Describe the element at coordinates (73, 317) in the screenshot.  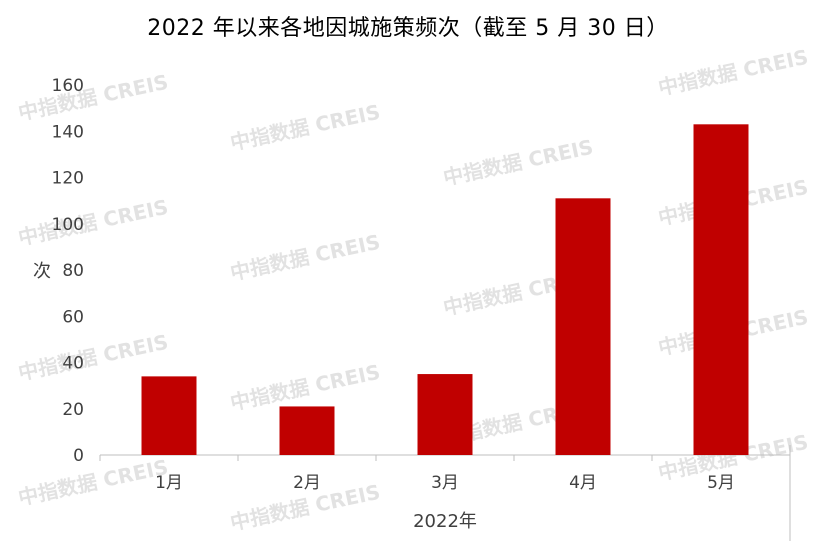
I see `y-tick-label: 60` at that location.